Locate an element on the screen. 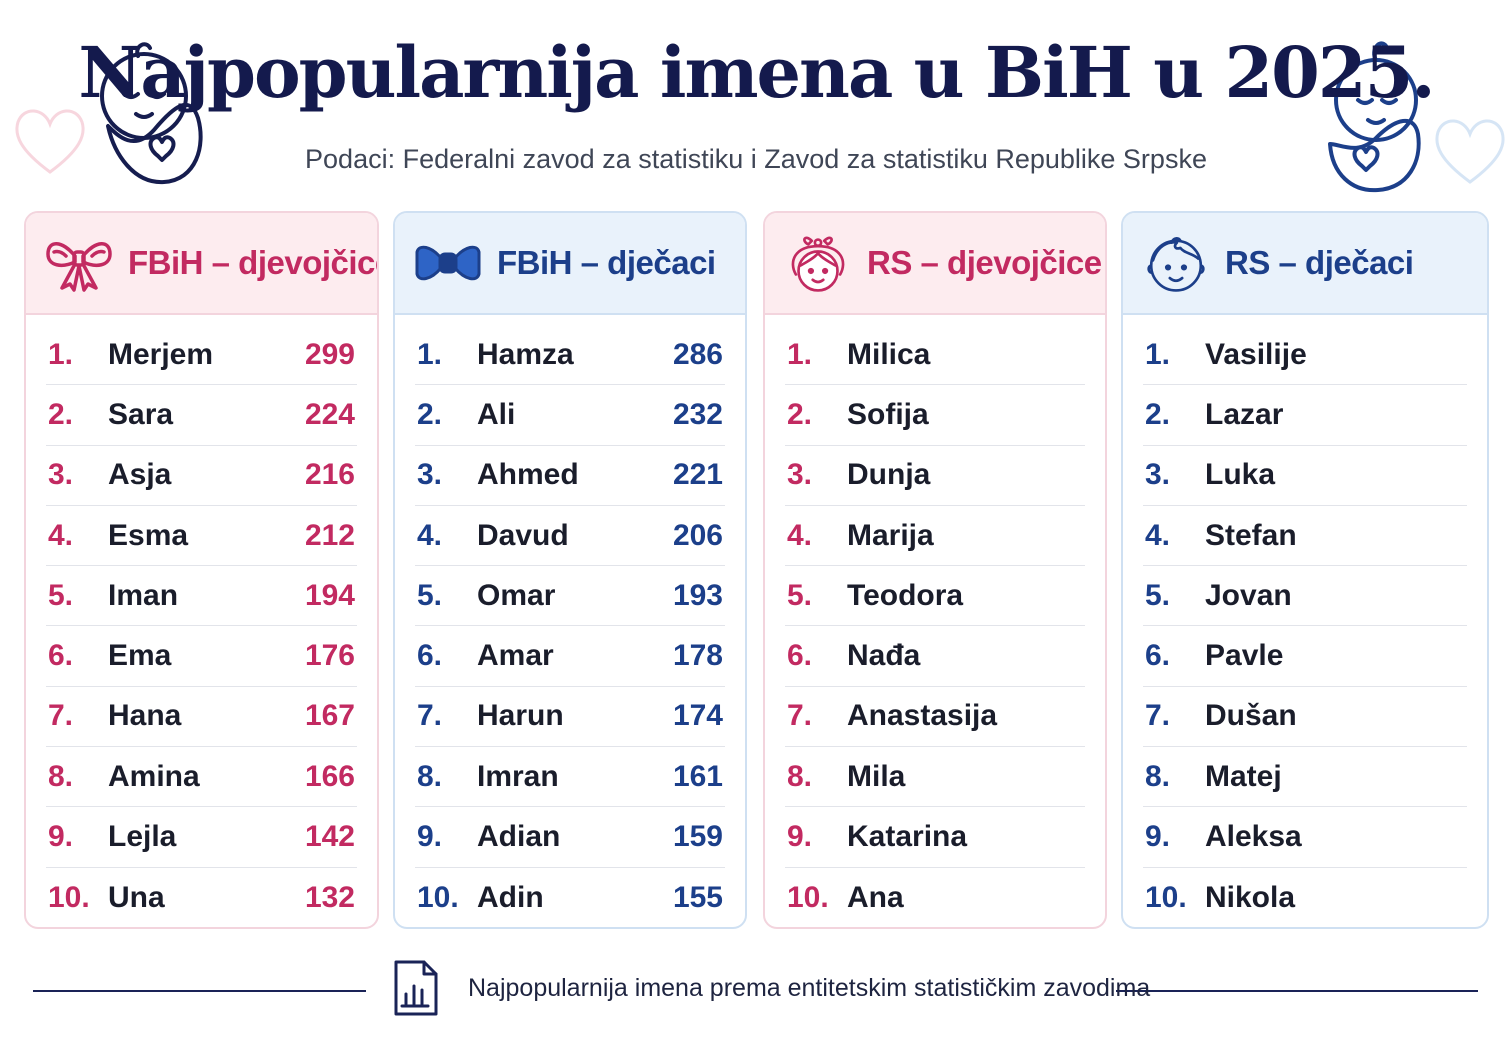 The image size is (1512, 1040). card-header: FBiH – djevojčice is located at coordinates (201, 264).